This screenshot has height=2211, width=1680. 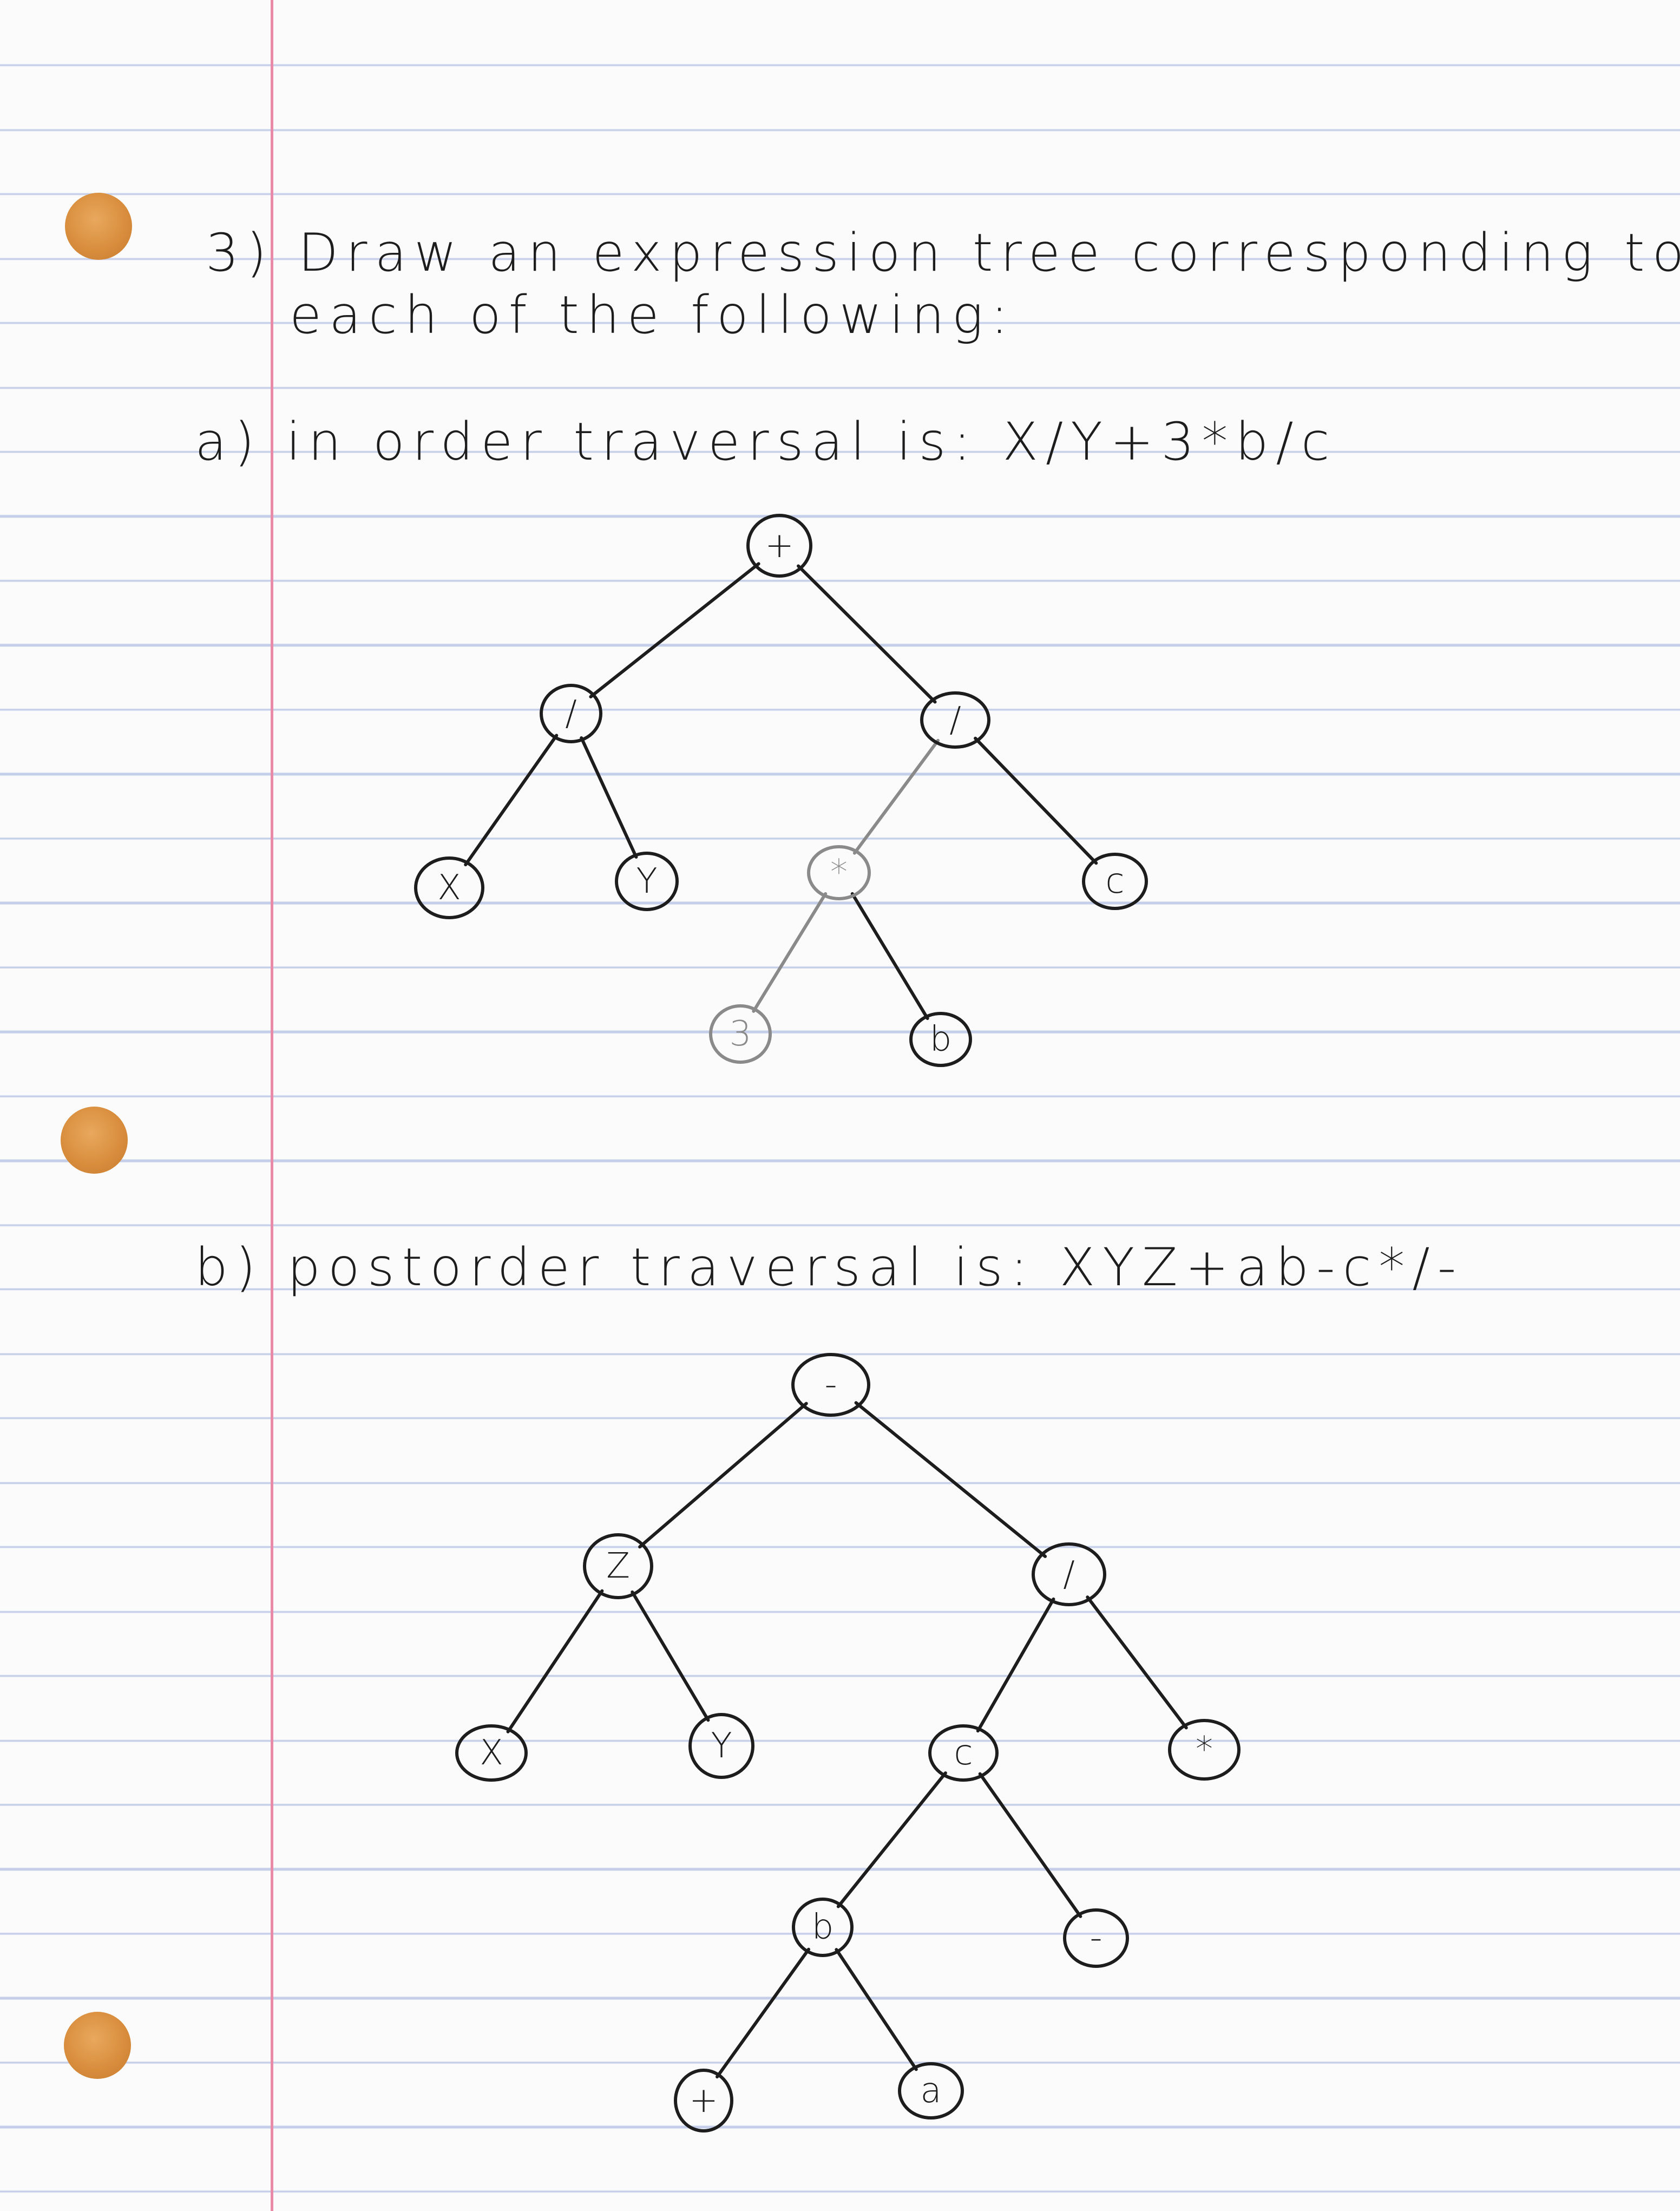 I want to click on node-label: a, so click(x=930, y=2091).